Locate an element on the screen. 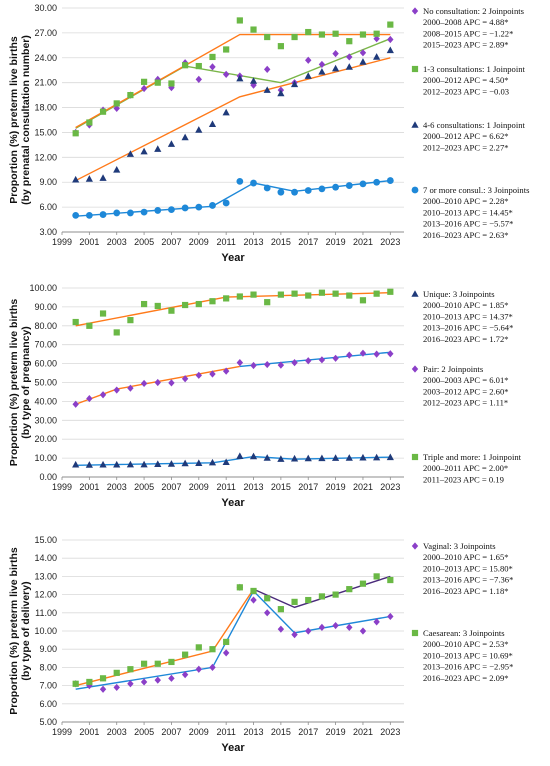 This screenshot has width=550, height=766. legend-title: Pair: 2 Joinpoints is located at coordinates (453, 369).